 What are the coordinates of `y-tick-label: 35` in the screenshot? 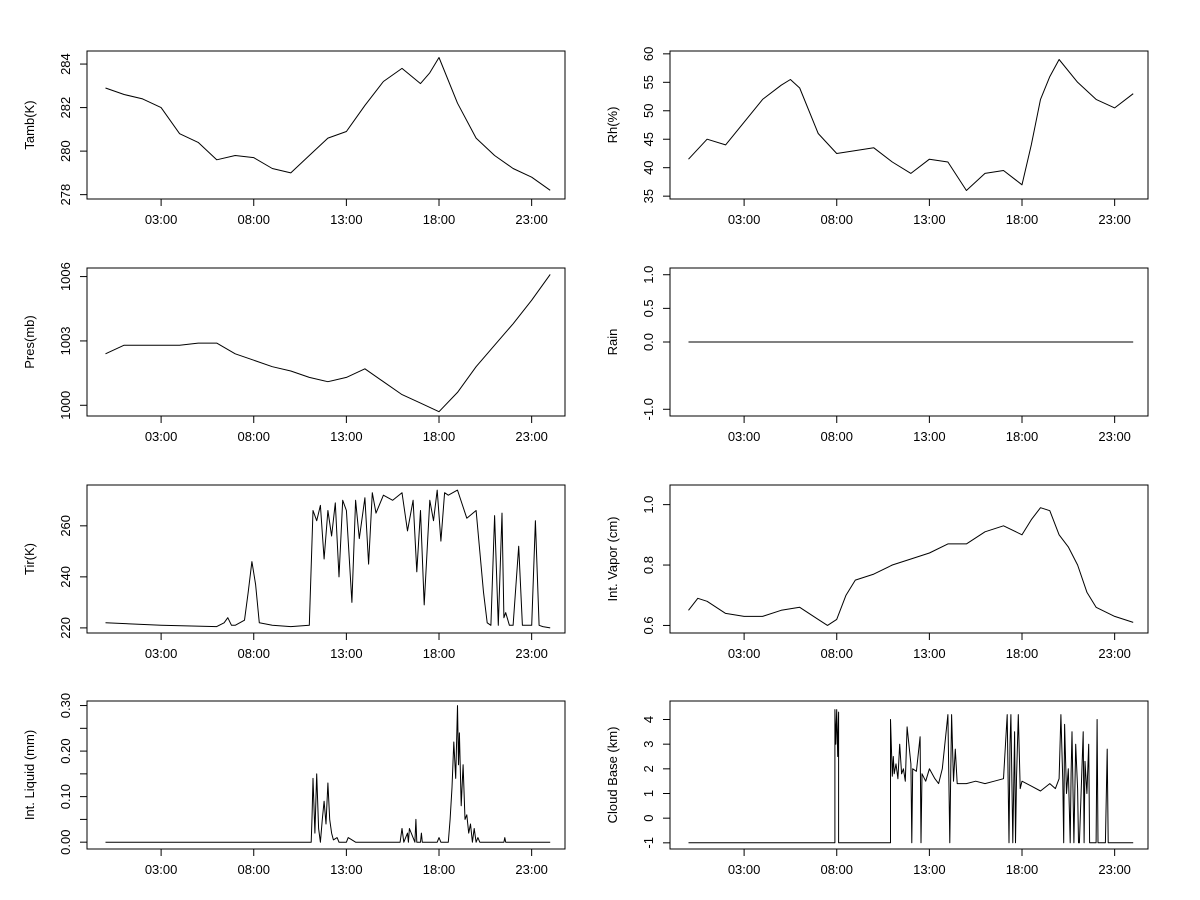 It's located at (648, 196).